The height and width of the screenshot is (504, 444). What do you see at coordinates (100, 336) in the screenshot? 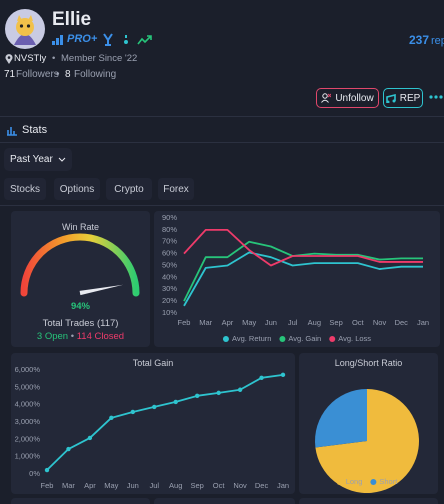
I see `closed-count: 114 Closed` at bounding box center [100, 336].